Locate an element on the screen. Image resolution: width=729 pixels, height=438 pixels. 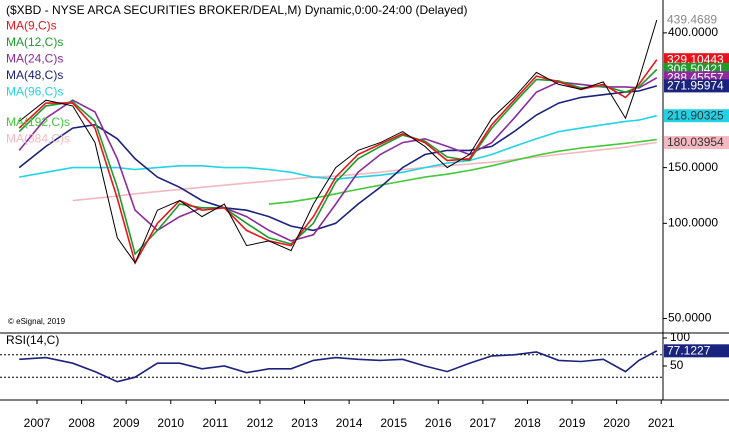
y-tick-label: 50 is located at coordinates (677, 365).